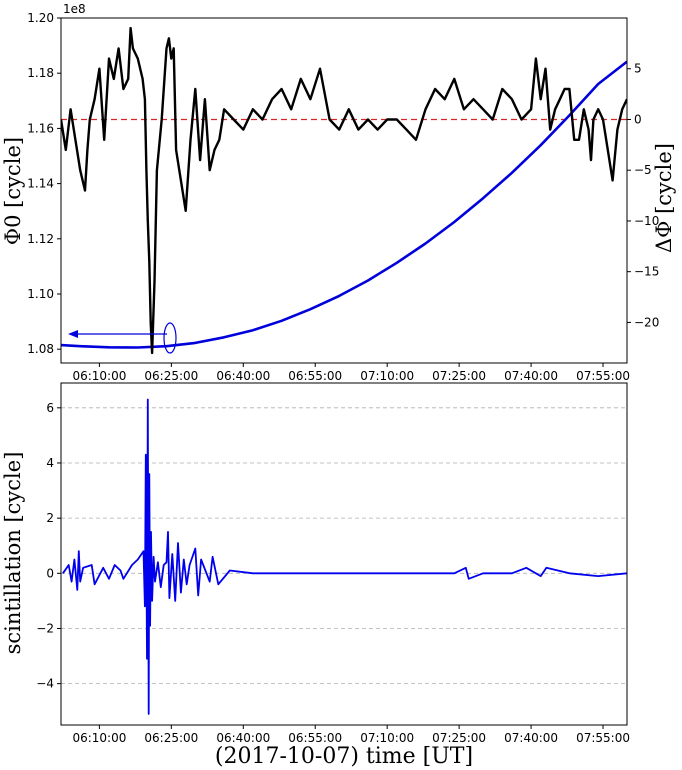 This screenshot has height=770, width=682. I want to click on left-axis-label: Φ0 [cycle], so click(13, 191).